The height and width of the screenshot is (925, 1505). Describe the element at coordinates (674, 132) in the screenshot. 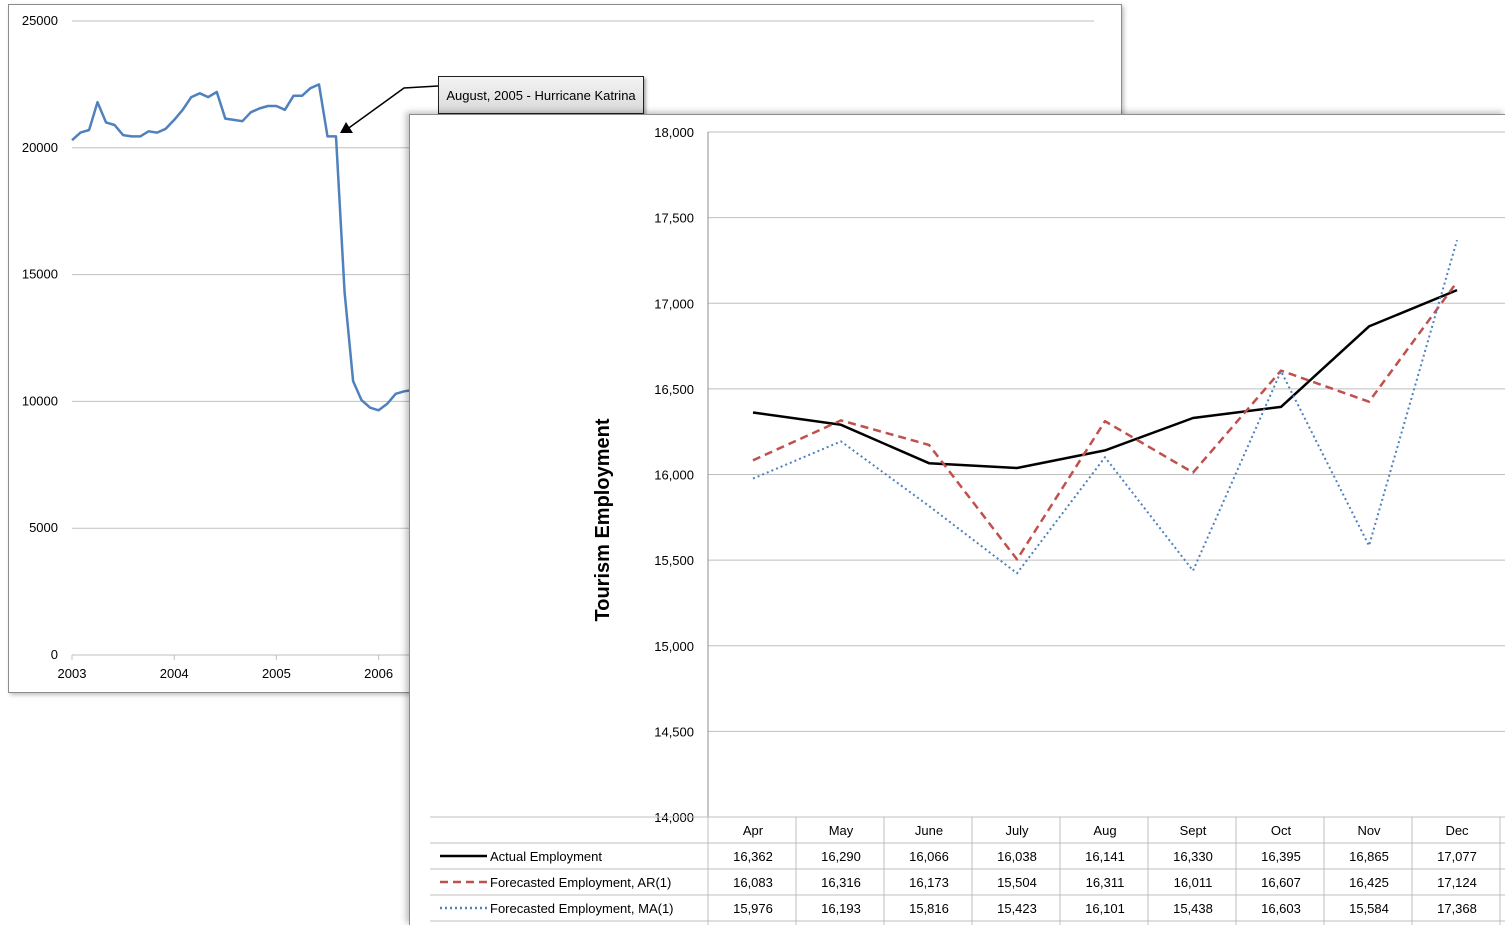

I see `y-tick-label: 18,000` at that location.